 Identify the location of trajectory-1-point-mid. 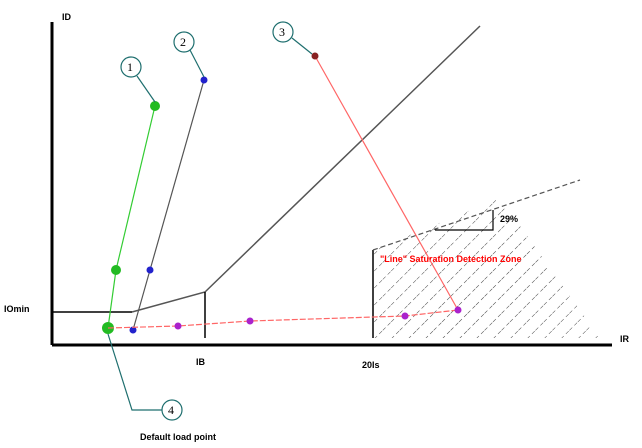
(116, 270).